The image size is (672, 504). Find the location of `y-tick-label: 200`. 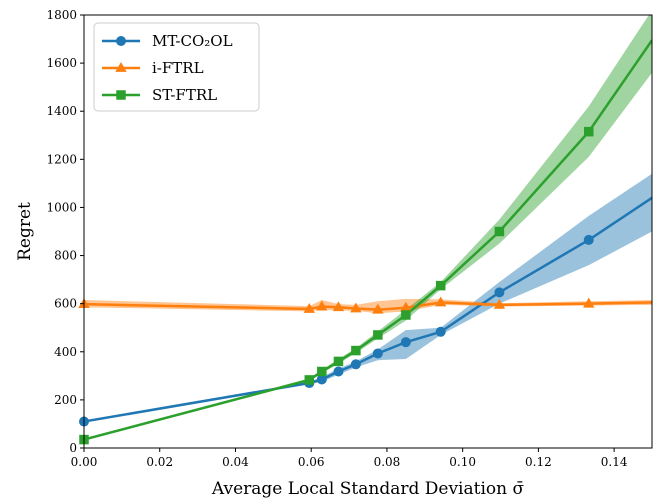

y-tick-label: 200 is located at coordinates (65, 400).